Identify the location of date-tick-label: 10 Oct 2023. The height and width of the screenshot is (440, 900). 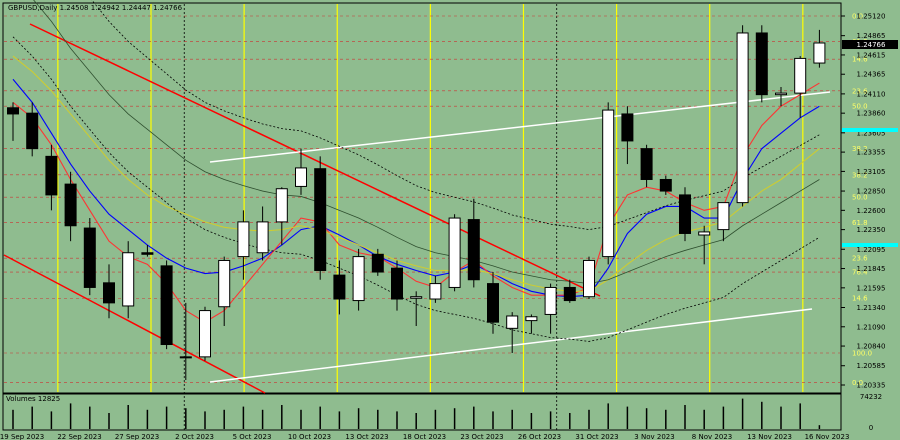
(309, 436).